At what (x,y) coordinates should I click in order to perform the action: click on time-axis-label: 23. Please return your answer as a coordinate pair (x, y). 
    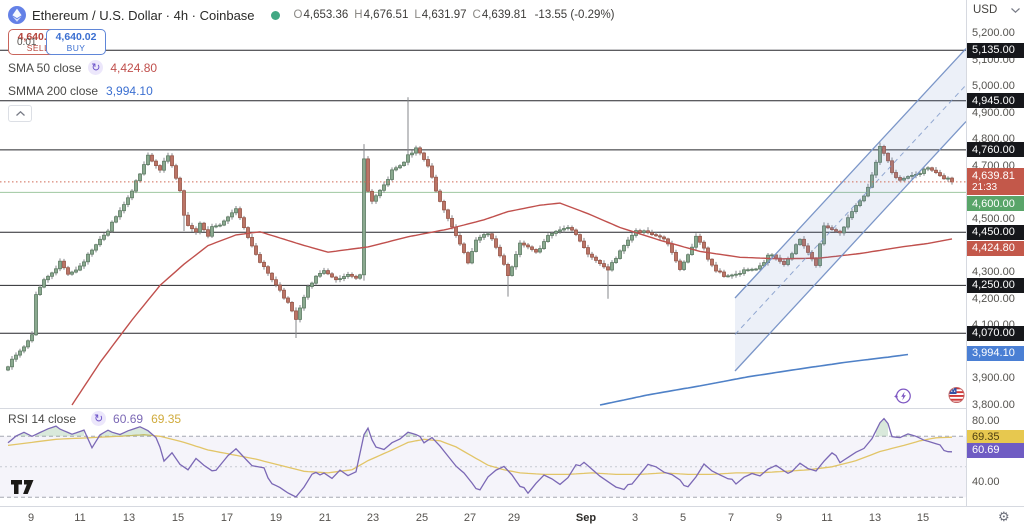
    Looking at the image, I should click on (373, 518).